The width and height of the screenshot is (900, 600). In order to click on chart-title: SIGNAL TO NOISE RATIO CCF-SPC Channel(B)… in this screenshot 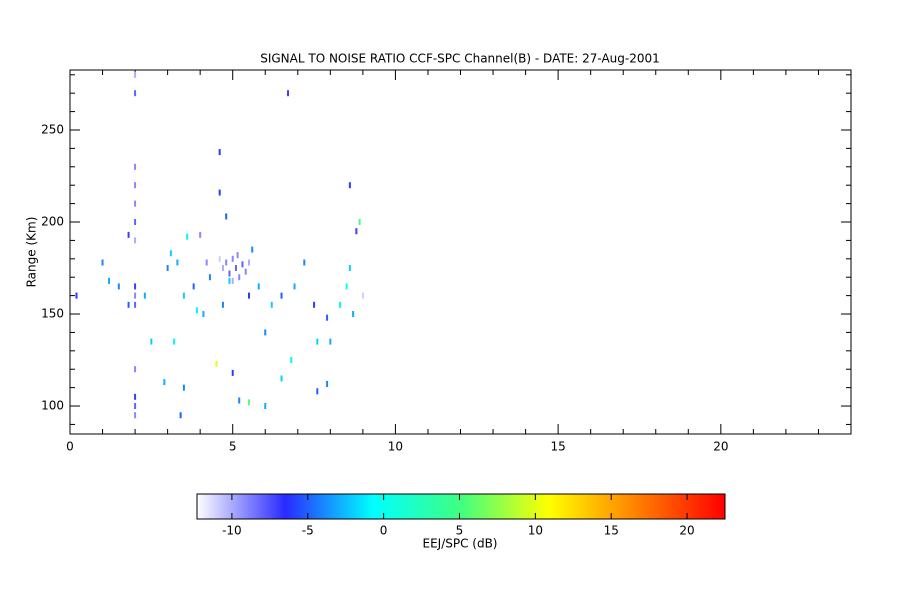, I will do `click(460, 59)`.